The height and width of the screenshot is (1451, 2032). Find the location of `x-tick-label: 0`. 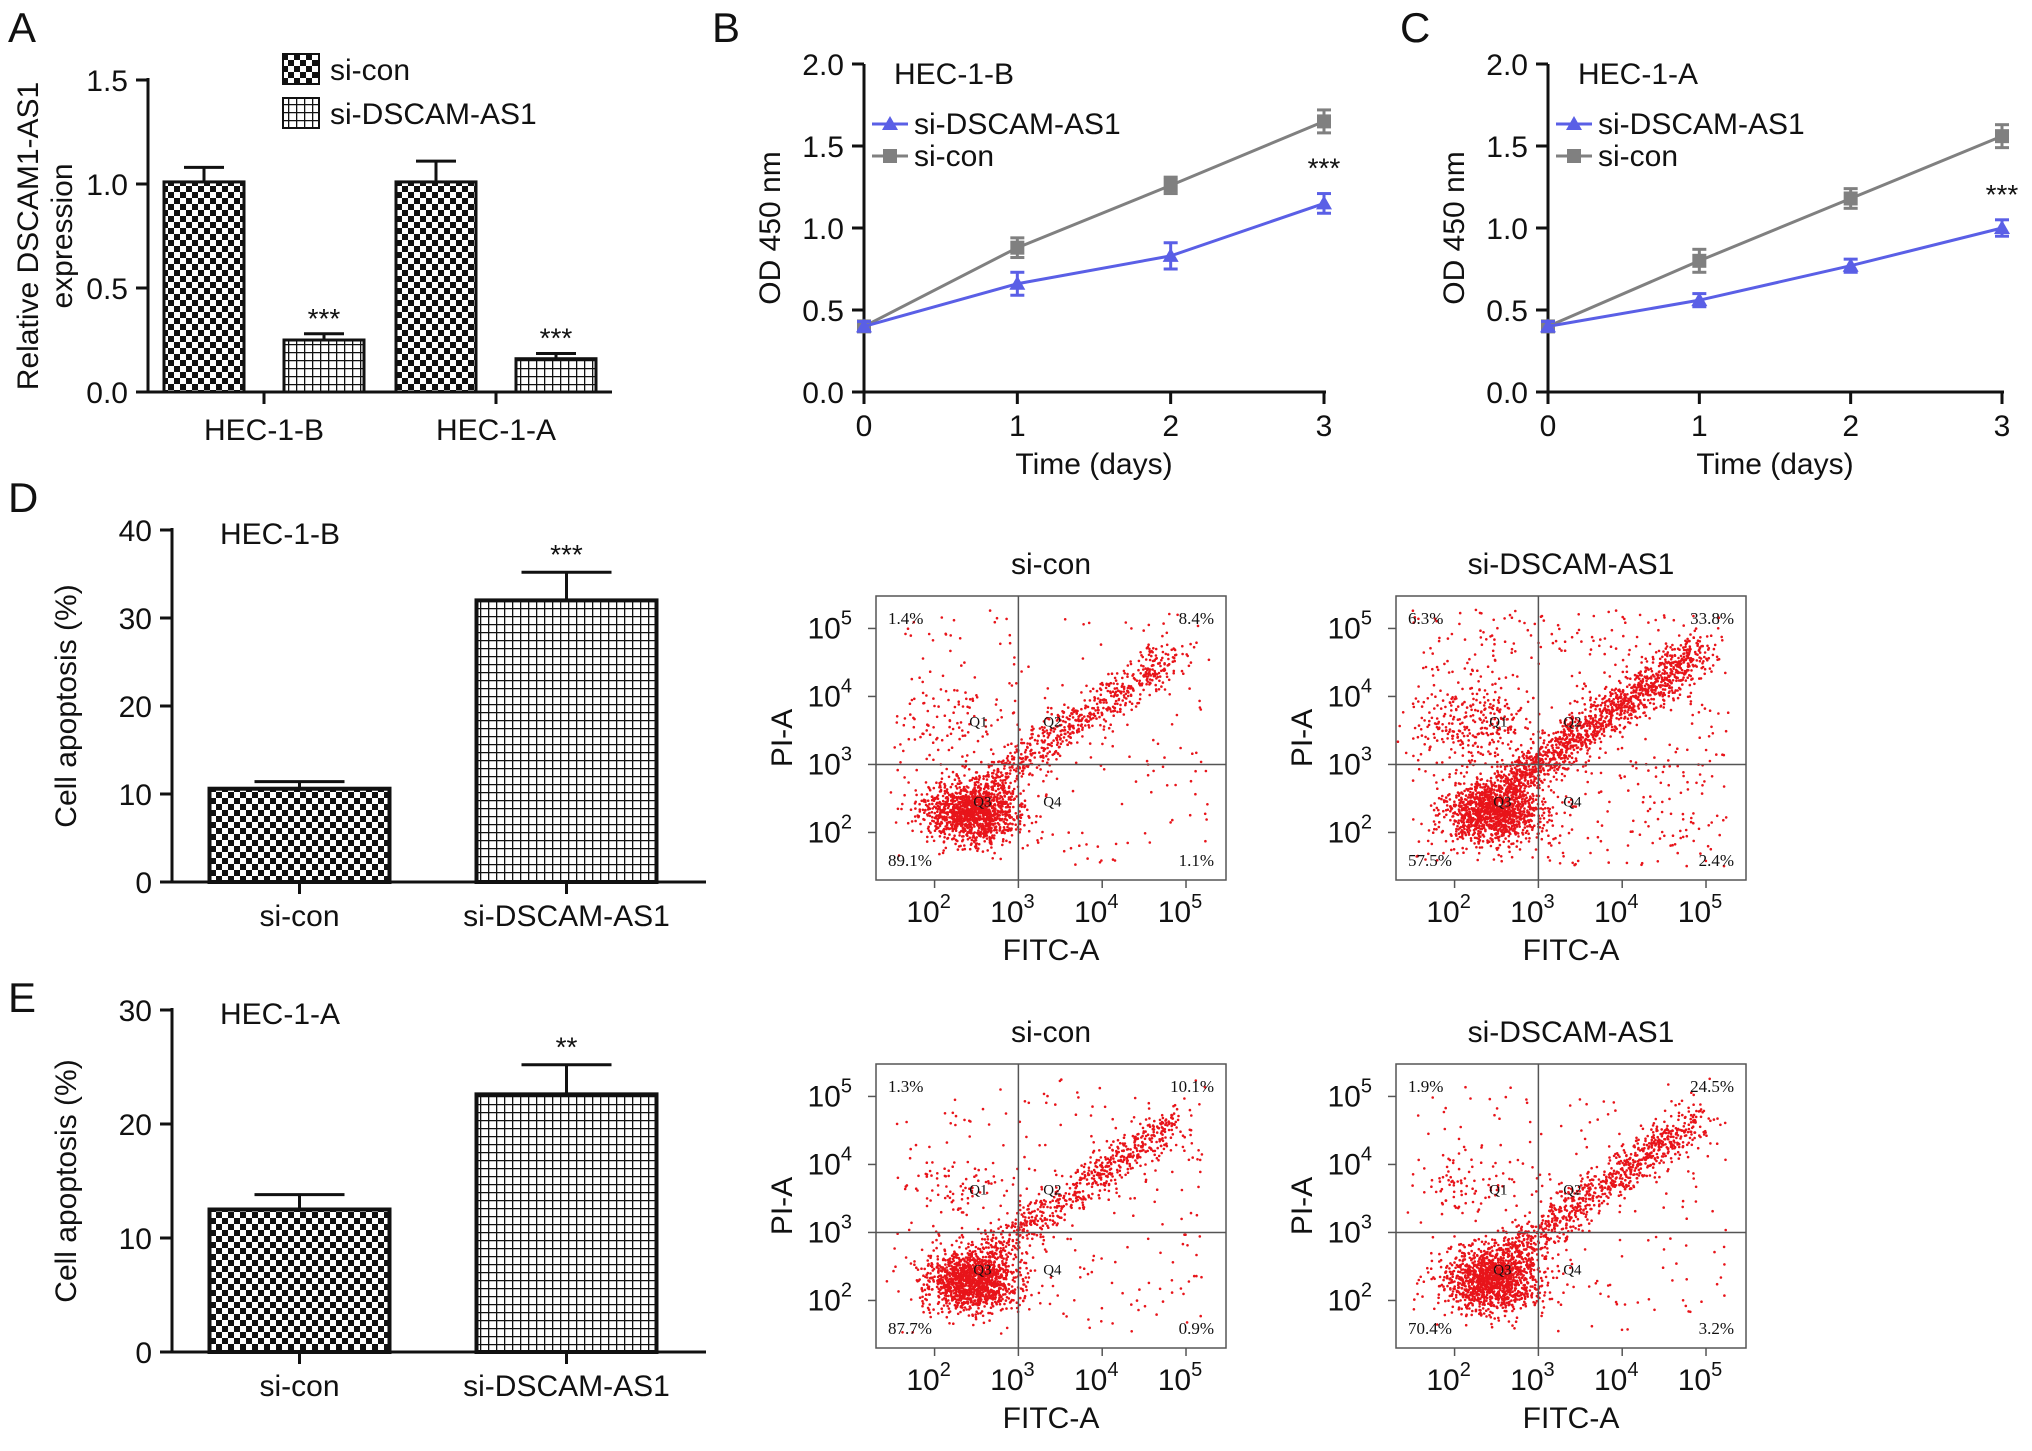

x-tick-label: 0 is located at coordinates (864, 426).